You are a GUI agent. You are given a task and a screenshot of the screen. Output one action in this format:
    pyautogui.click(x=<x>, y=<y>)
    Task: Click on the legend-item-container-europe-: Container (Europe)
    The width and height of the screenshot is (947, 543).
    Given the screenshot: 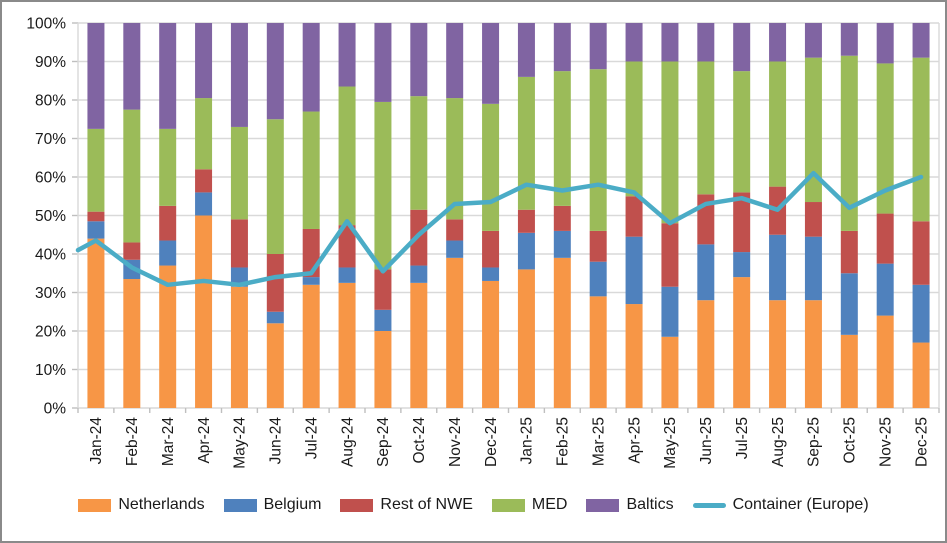 What is the action you would take?
    pyautogui.click(x=780, y=505)
    